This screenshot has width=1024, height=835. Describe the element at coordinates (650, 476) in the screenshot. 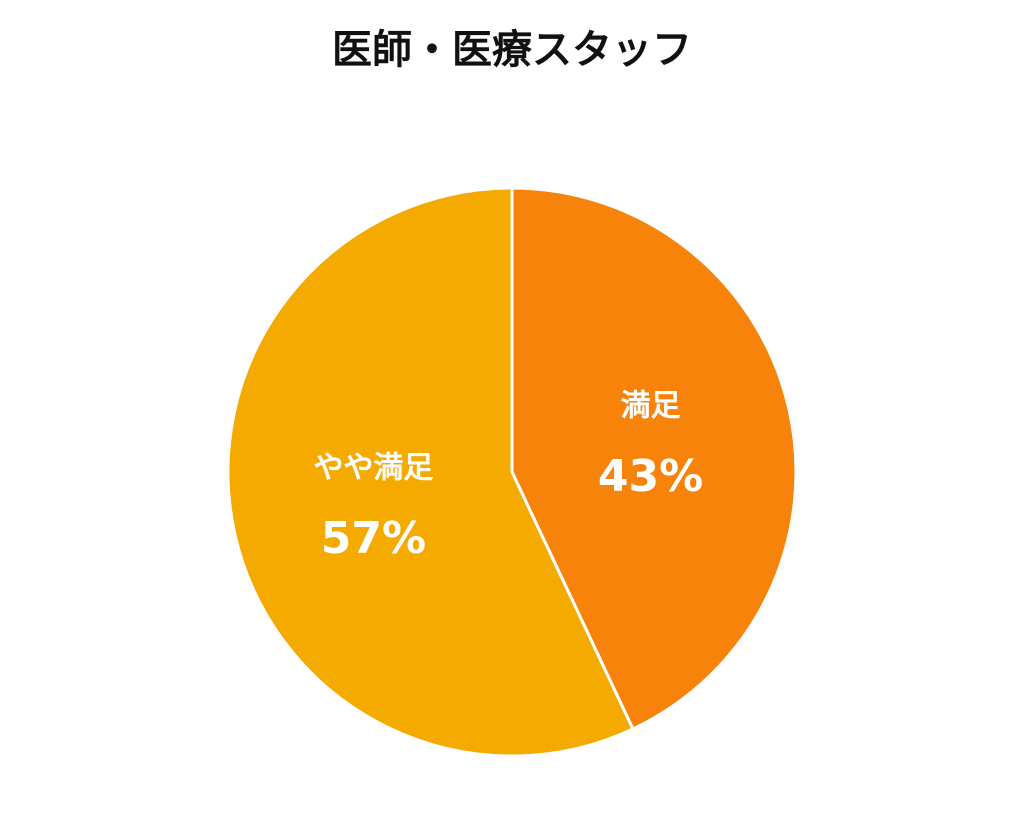

I see `slice-value-label: 43%` at that location.